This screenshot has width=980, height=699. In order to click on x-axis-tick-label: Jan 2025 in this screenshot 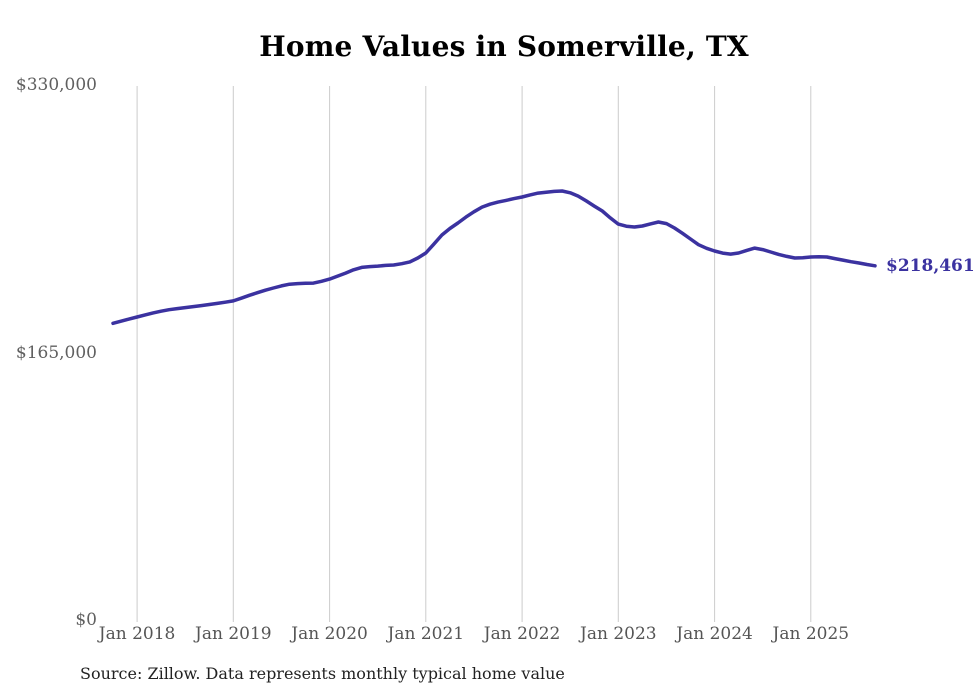, I will do `click(811, 634)`.